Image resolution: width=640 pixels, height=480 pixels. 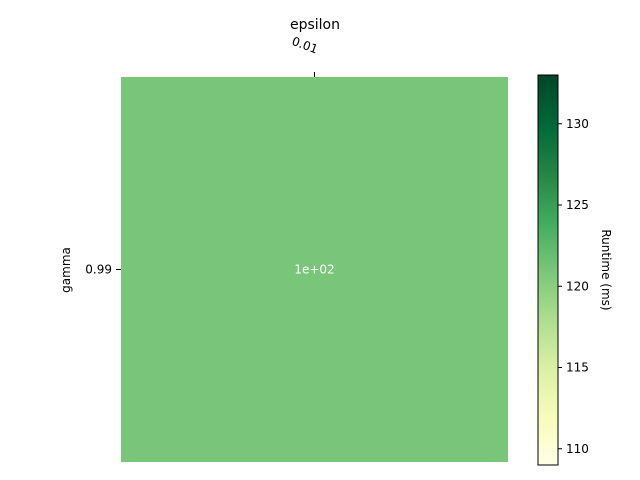 What do you see at coordinates (577, 449) in the screenshot?
I see `colorbar-tick-label: 110` at bounding box center [577, 449].